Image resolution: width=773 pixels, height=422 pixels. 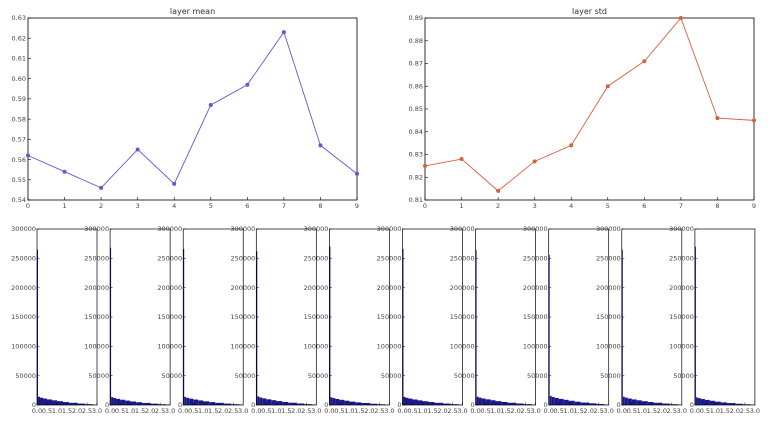 What do you see at coordinates (253, 405) in the screenshot?
I see `histogram-ytick-label: 0` at bounding box center [253, 405].